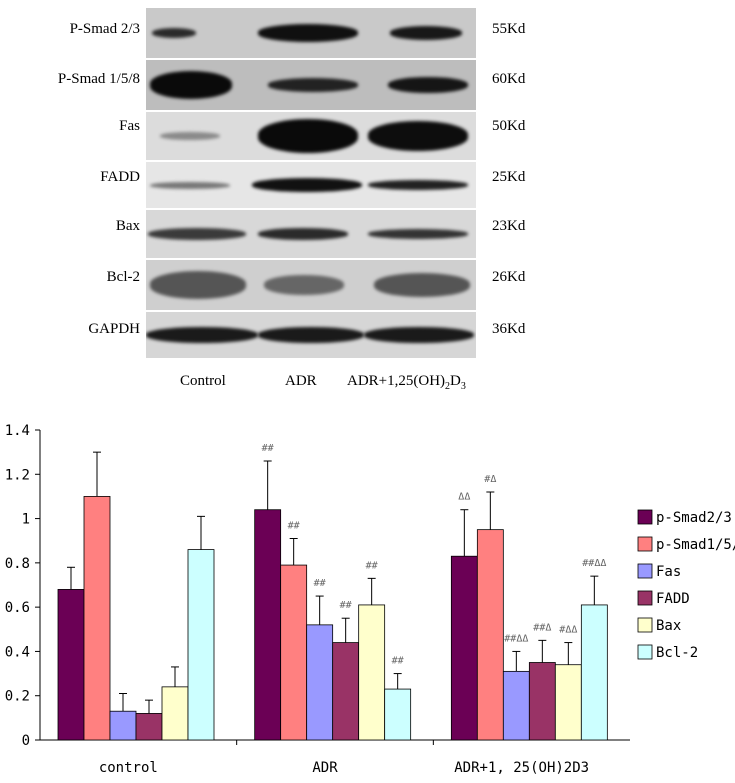  Describe the element at coordinates (509, 79) in the screenshot. I see `blot-kd-label: 60Kd` at that location.